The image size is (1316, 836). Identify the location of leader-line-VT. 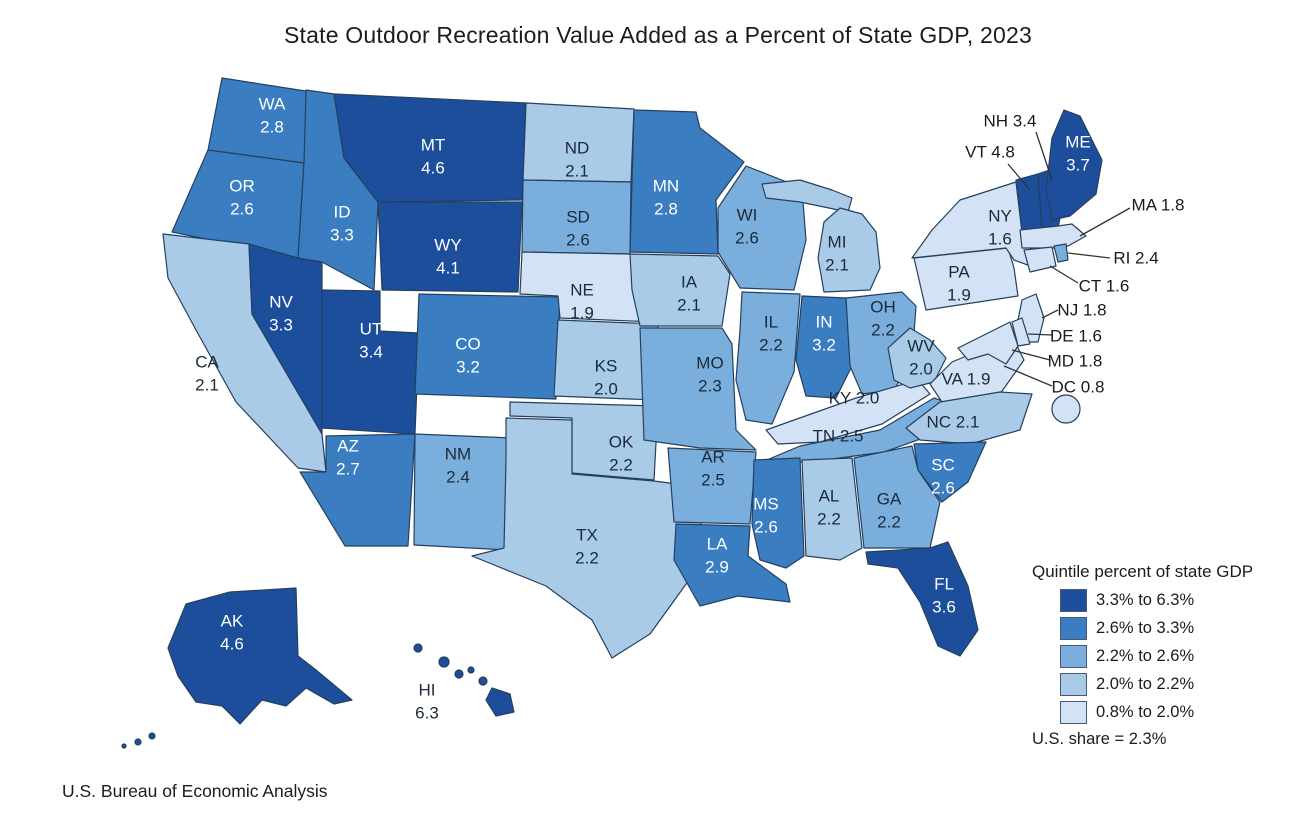
(1019, 177).